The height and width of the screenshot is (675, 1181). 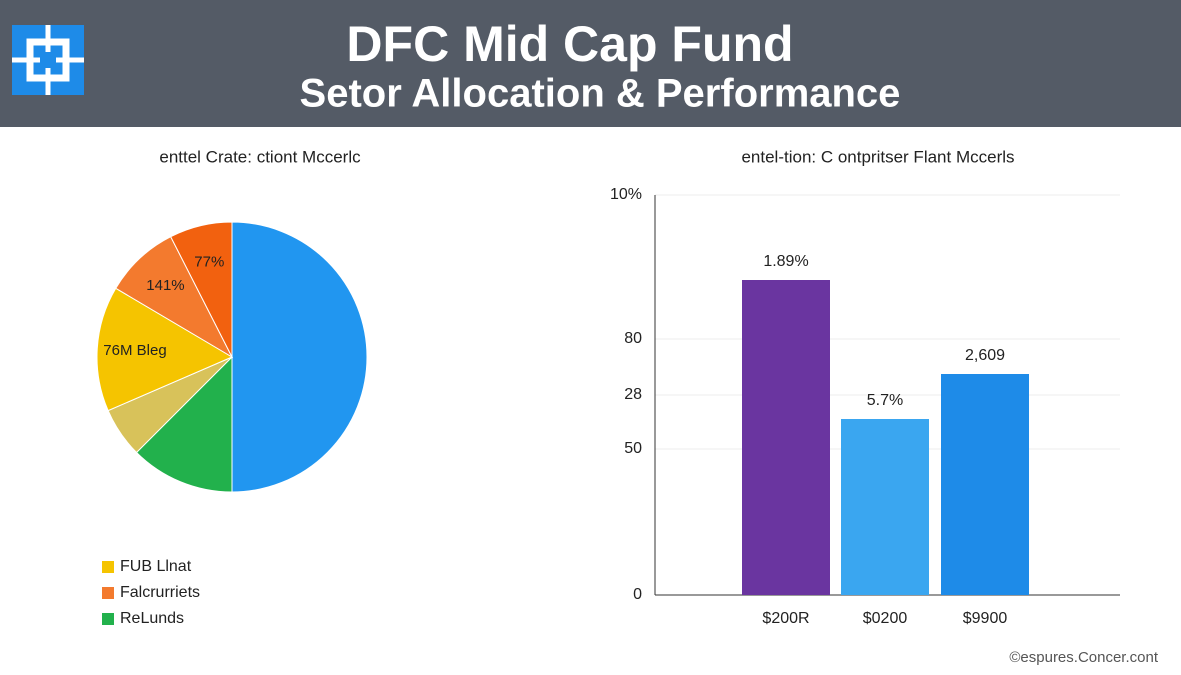 What do you see at coordinates (1083, 657) in the screenshot?
I see `footer: ©espures.Concer.cont` at bounding box center [1083, 657].